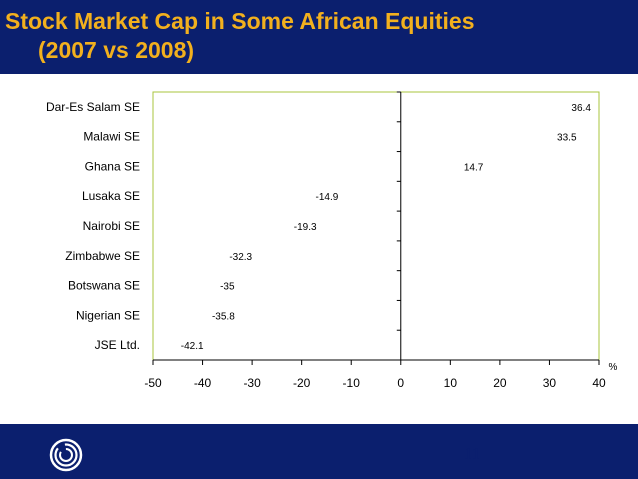  What do you see at coordinates (472, 453) in the screenshot?
I see `page-number: 11` at bounding box center [472, 453].